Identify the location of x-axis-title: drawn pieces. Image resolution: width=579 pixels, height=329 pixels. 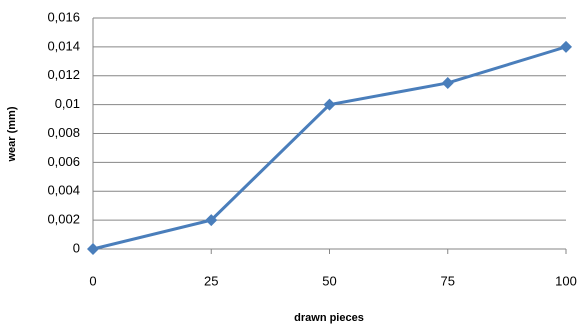
(329, 318).